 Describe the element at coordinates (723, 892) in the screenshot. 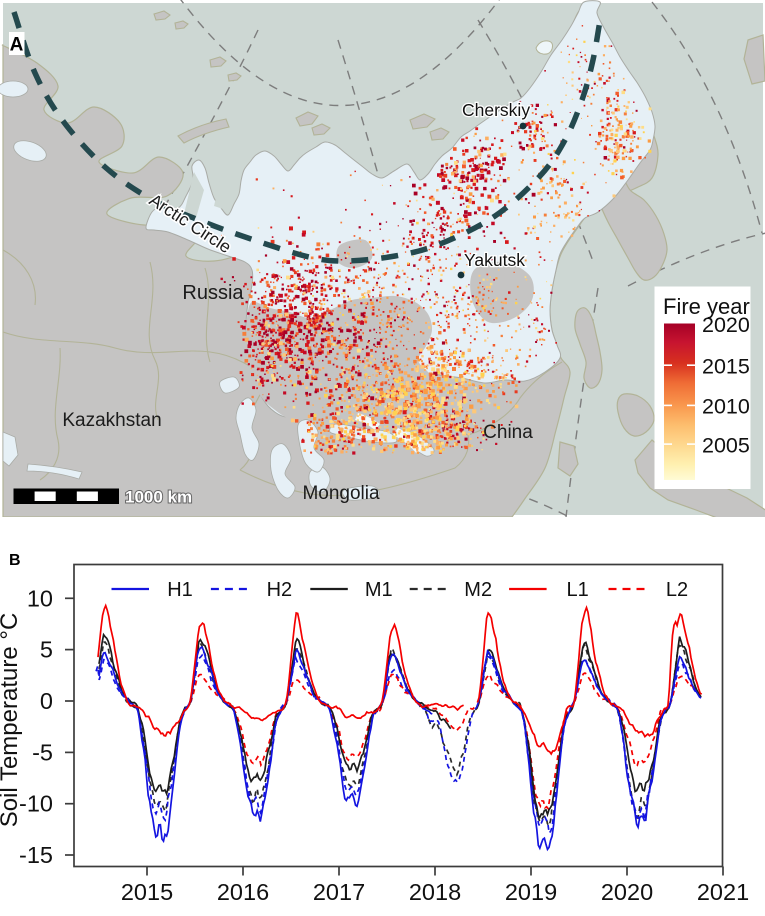

I see `svg-text: 2021` at that location.